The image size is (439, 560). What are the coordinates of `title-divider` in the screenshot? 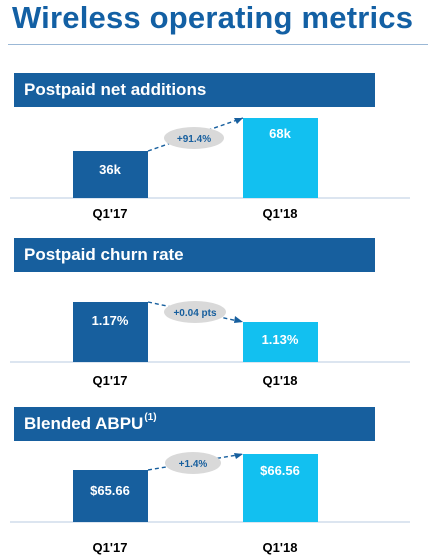 It's located at (218, 44).